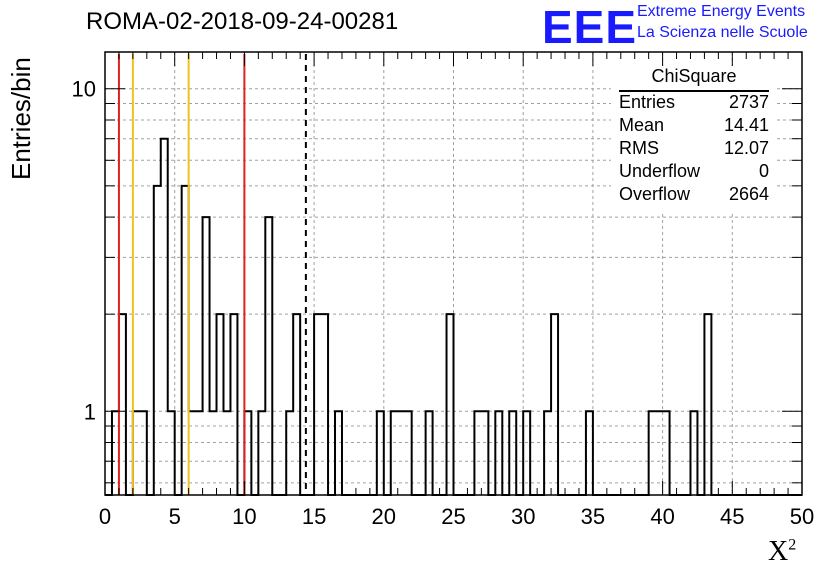 This screenshot has height=572, width=836. What do you see at coordinates (590, 27) in the screenshot?
I see `eee-logo: EEE` at bounding box center [590, 27].